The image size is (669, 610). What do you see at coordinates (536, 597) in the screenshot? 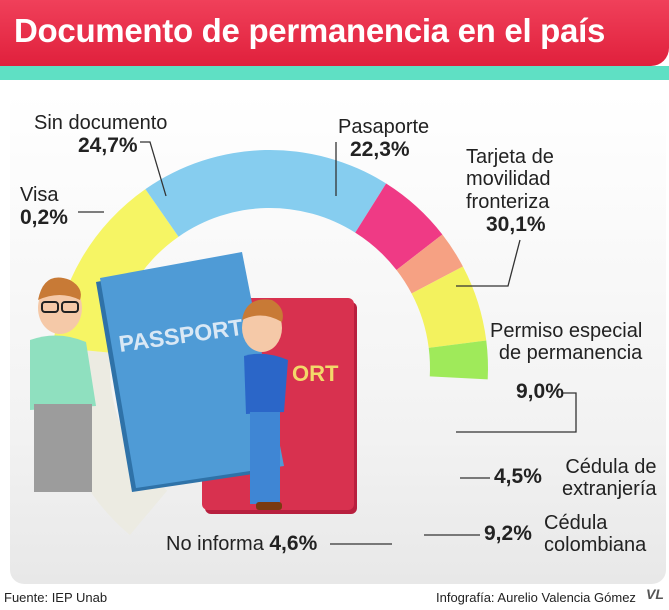
I see `footer-credit: Infografía: Aurelio Valencia Gómez` at bounding box center [536, 597].